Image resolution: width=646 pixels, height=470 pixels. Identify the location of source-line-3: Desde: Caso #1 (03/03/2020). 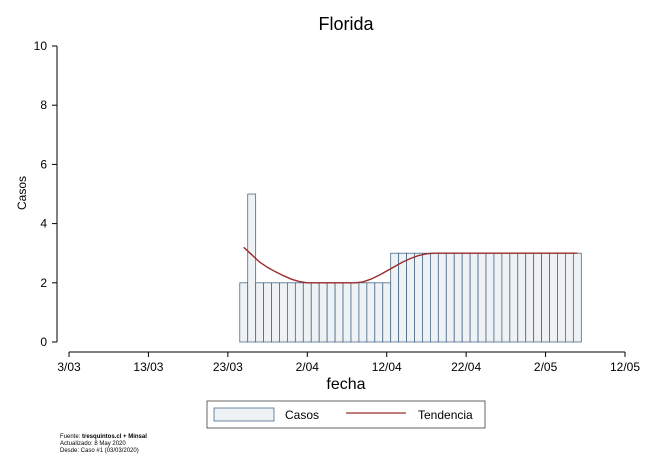
(99, 451).